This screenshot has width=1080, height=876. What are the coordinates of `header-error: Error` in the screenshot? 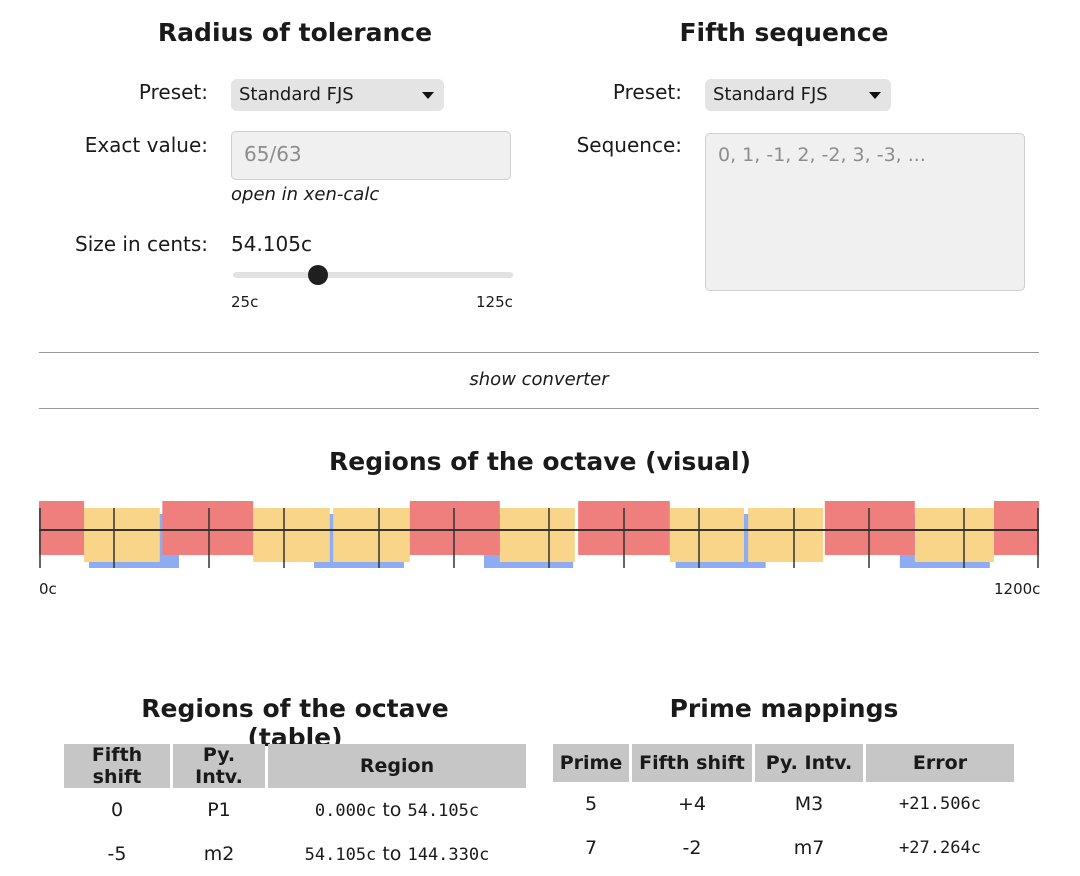 It's located at (940, 763).